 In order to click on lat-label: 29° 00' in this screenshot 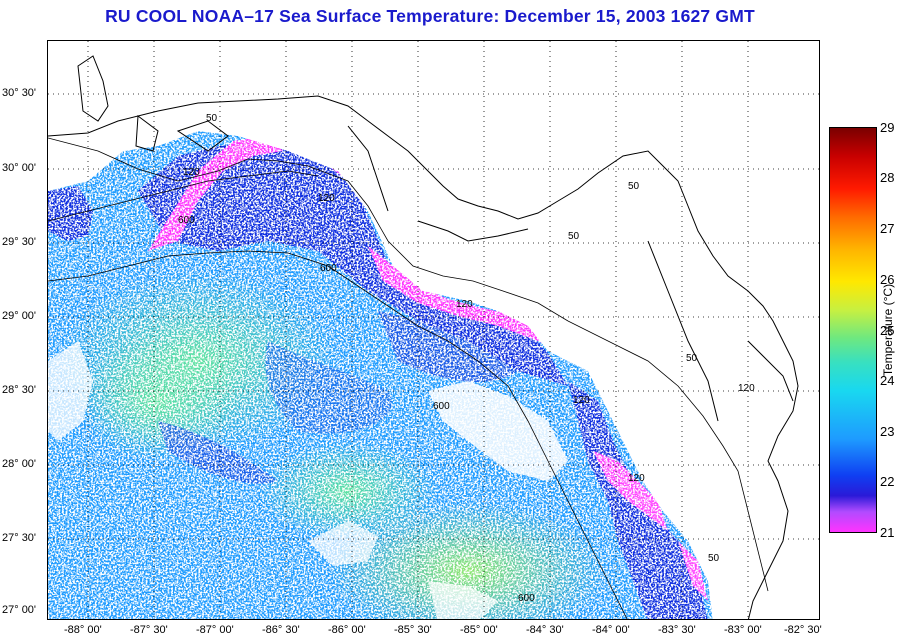, I will do `click(19, 316)`.